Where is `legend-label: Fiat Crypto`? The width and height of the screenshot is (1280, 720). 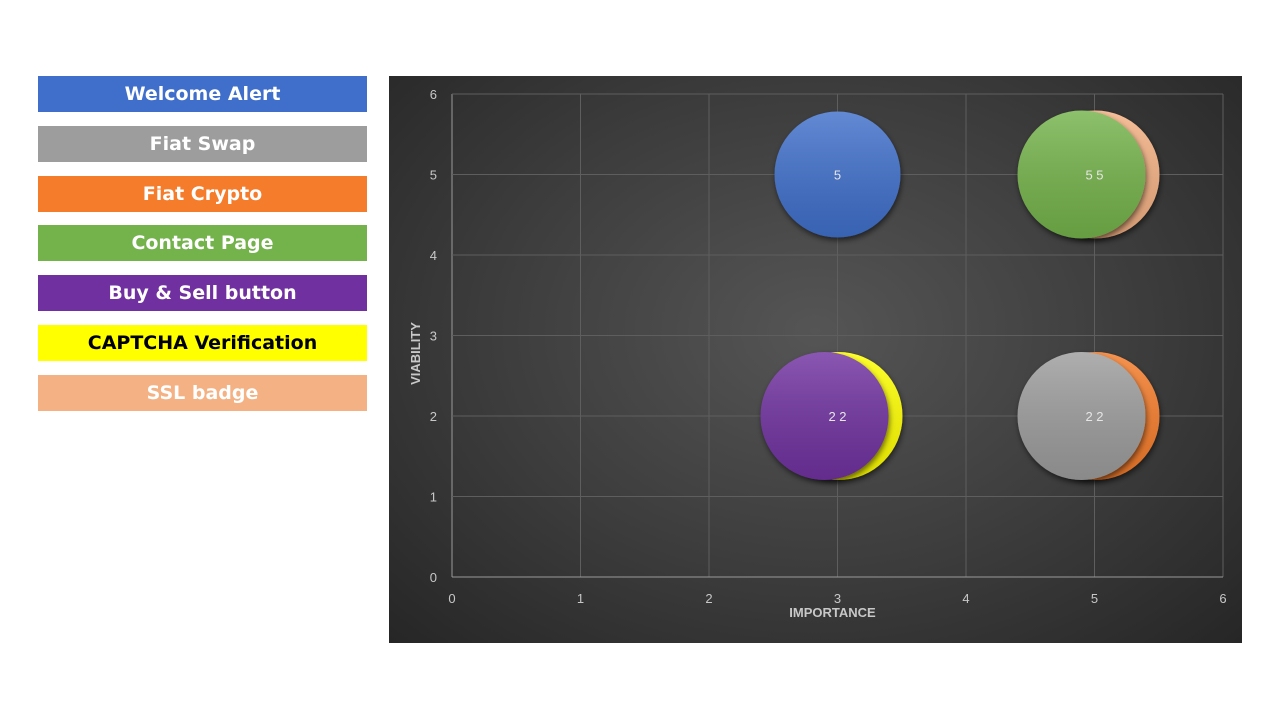 legend-label: Fiat Crypto is located at coordinates (202, 193).